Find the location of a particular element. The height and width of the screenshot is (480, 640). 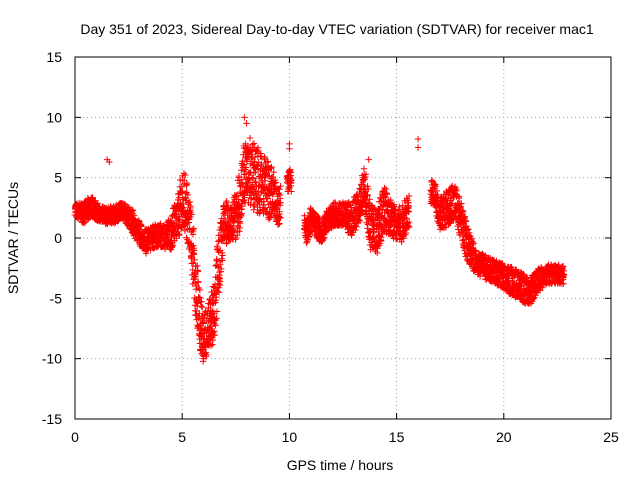

y-tick-label: 10 is located at coordinates (54, 117).